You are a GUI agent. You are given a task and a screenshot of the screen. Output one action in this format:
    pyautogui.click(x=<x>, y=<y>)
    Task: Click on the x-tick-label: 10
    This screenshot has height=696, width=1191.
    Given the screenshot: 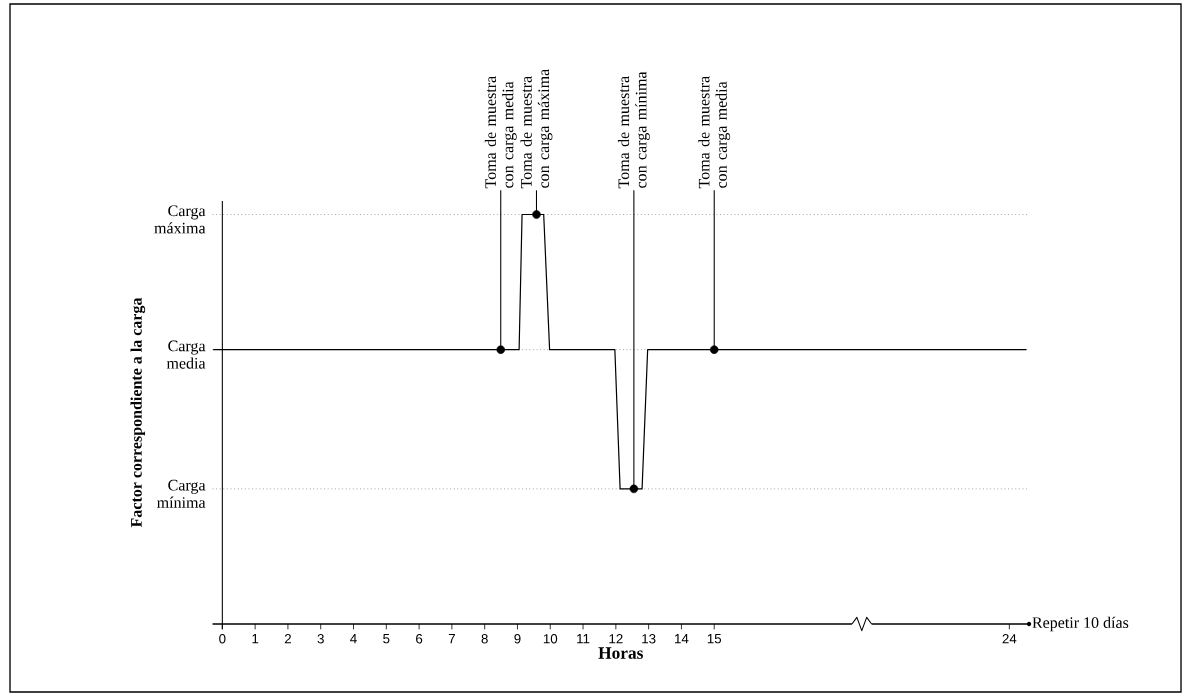 What is the action you would take?
    pyautogui.click(x=550, y=639)
    